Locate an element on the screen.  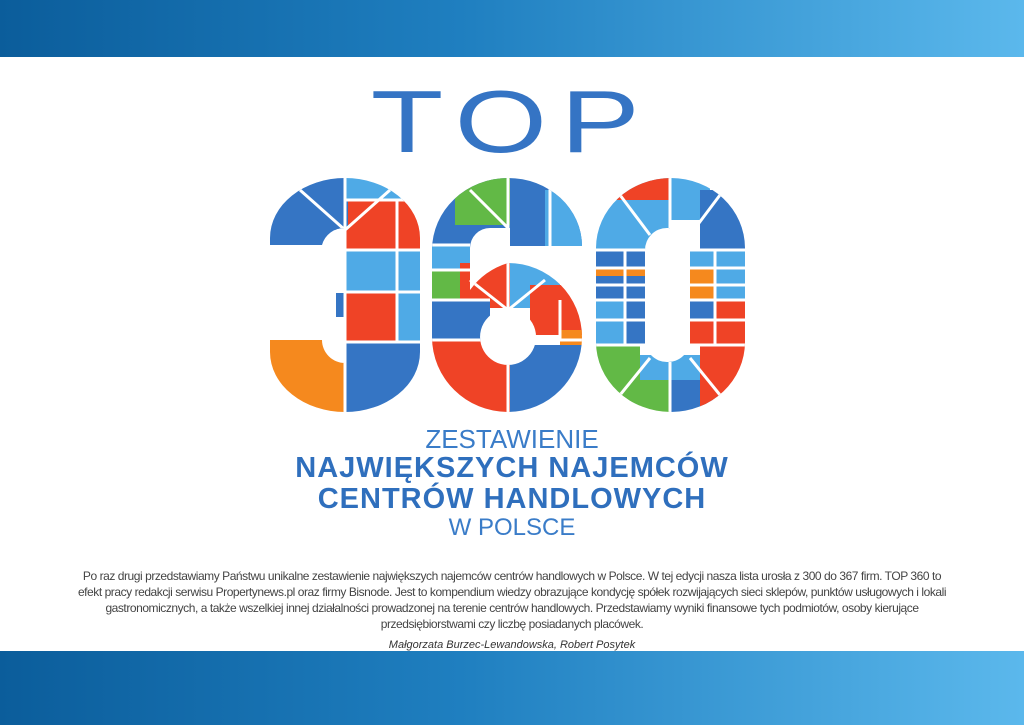
logo-top-word: TOP is located at coordinates (512, 121).